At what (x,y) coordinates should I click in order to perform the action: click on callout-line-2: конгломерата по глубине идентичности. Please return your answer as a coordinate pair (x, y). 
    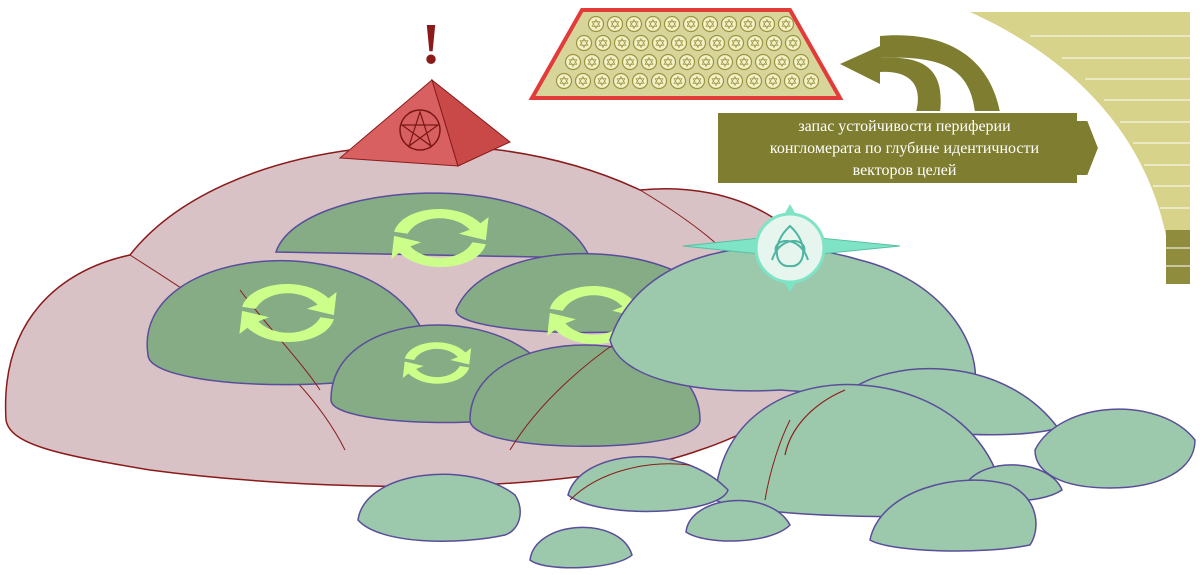
    Looking at the image, I should click on (904, 148).